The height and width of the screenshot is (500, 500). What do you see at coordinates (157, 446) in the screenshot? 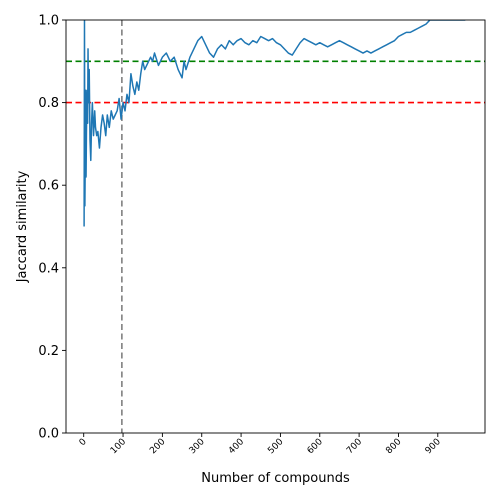
I see `x-tick-label: 200` at bounding box center [157, 446].